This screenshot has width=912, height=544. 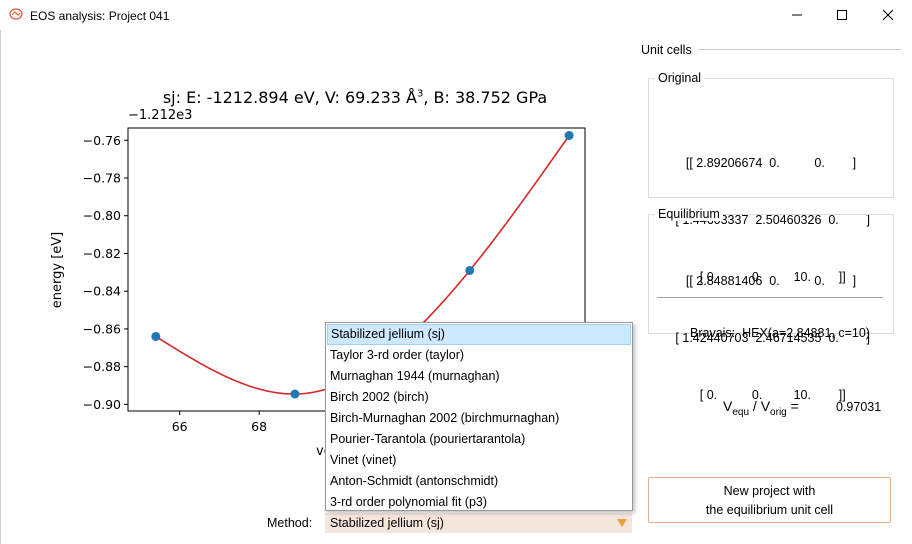 I want to click on minimize-button, so click(x=797, y=15).